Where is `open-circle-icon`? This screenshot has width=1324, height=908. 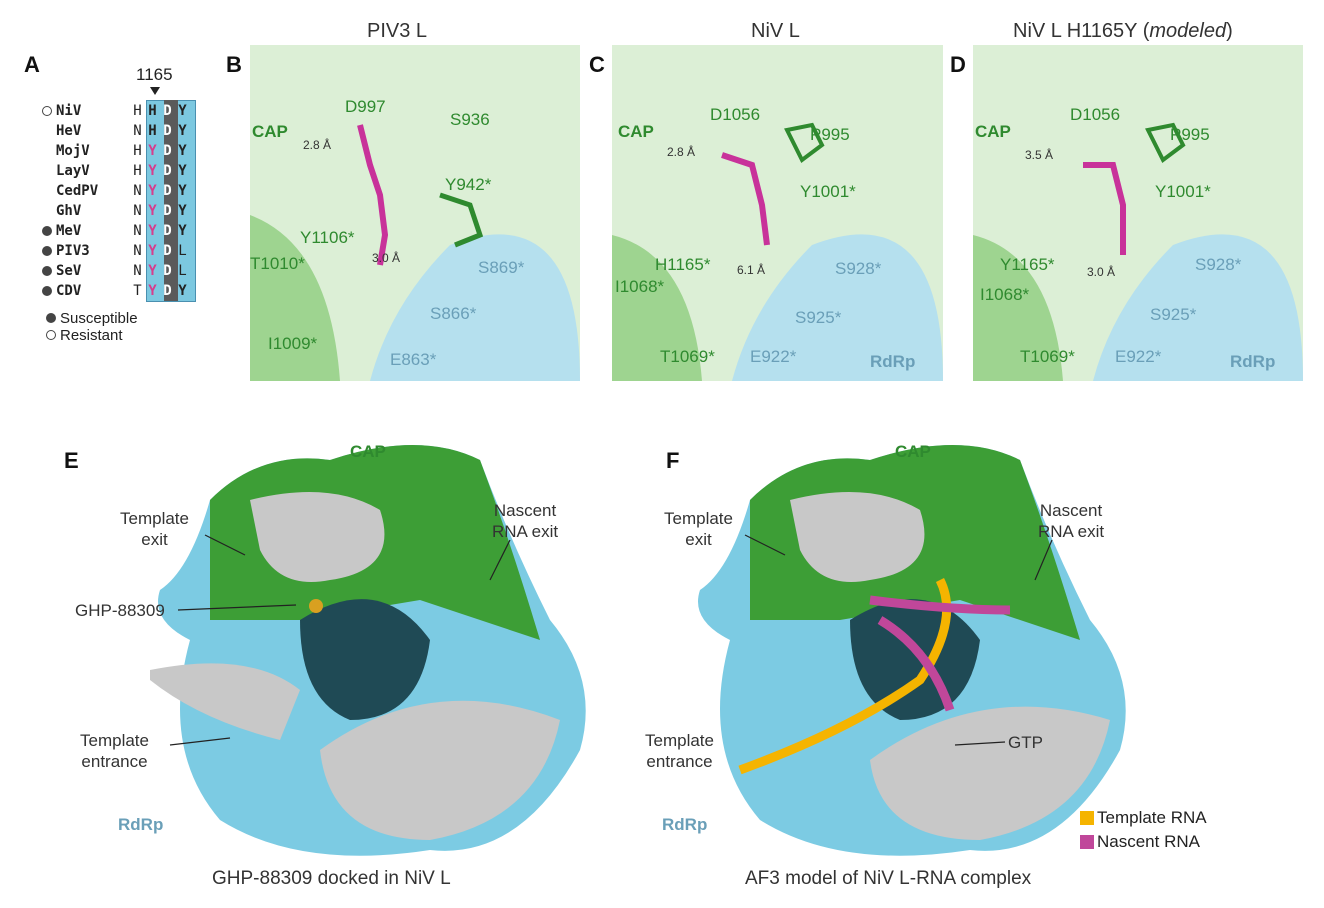
open-circle-icon is located at coordinates (47, 111).